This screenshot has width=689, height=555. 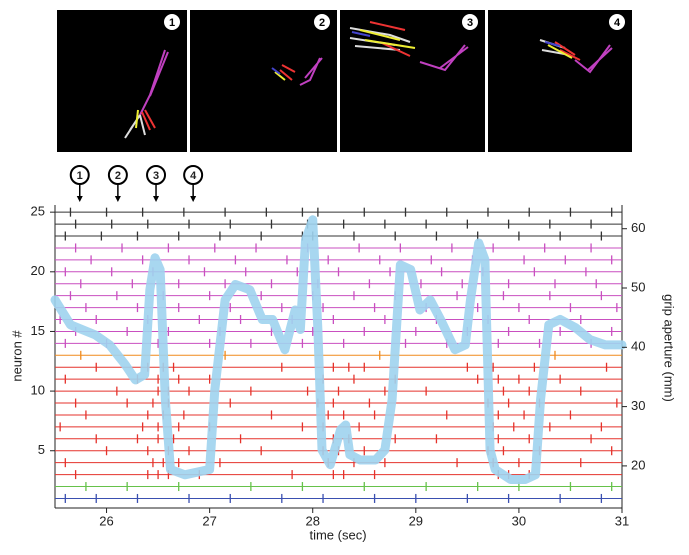 I want to click on y2-tick-label: 40, so click(x=638, y=346).